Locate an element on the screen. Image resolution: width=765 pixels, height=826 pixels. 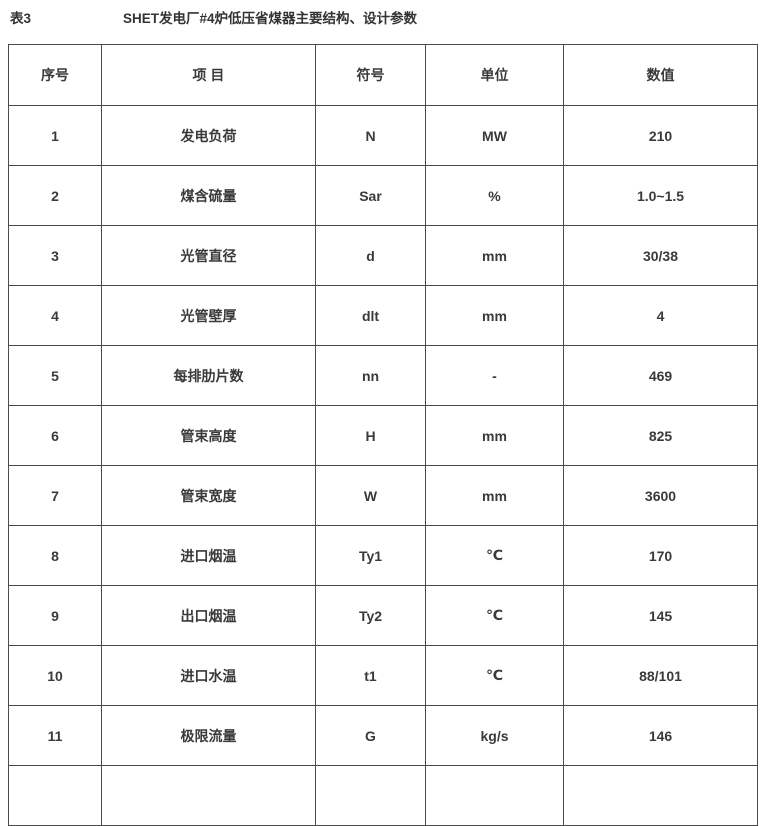
cell-symbol: W is located at coordinates (370, 495).